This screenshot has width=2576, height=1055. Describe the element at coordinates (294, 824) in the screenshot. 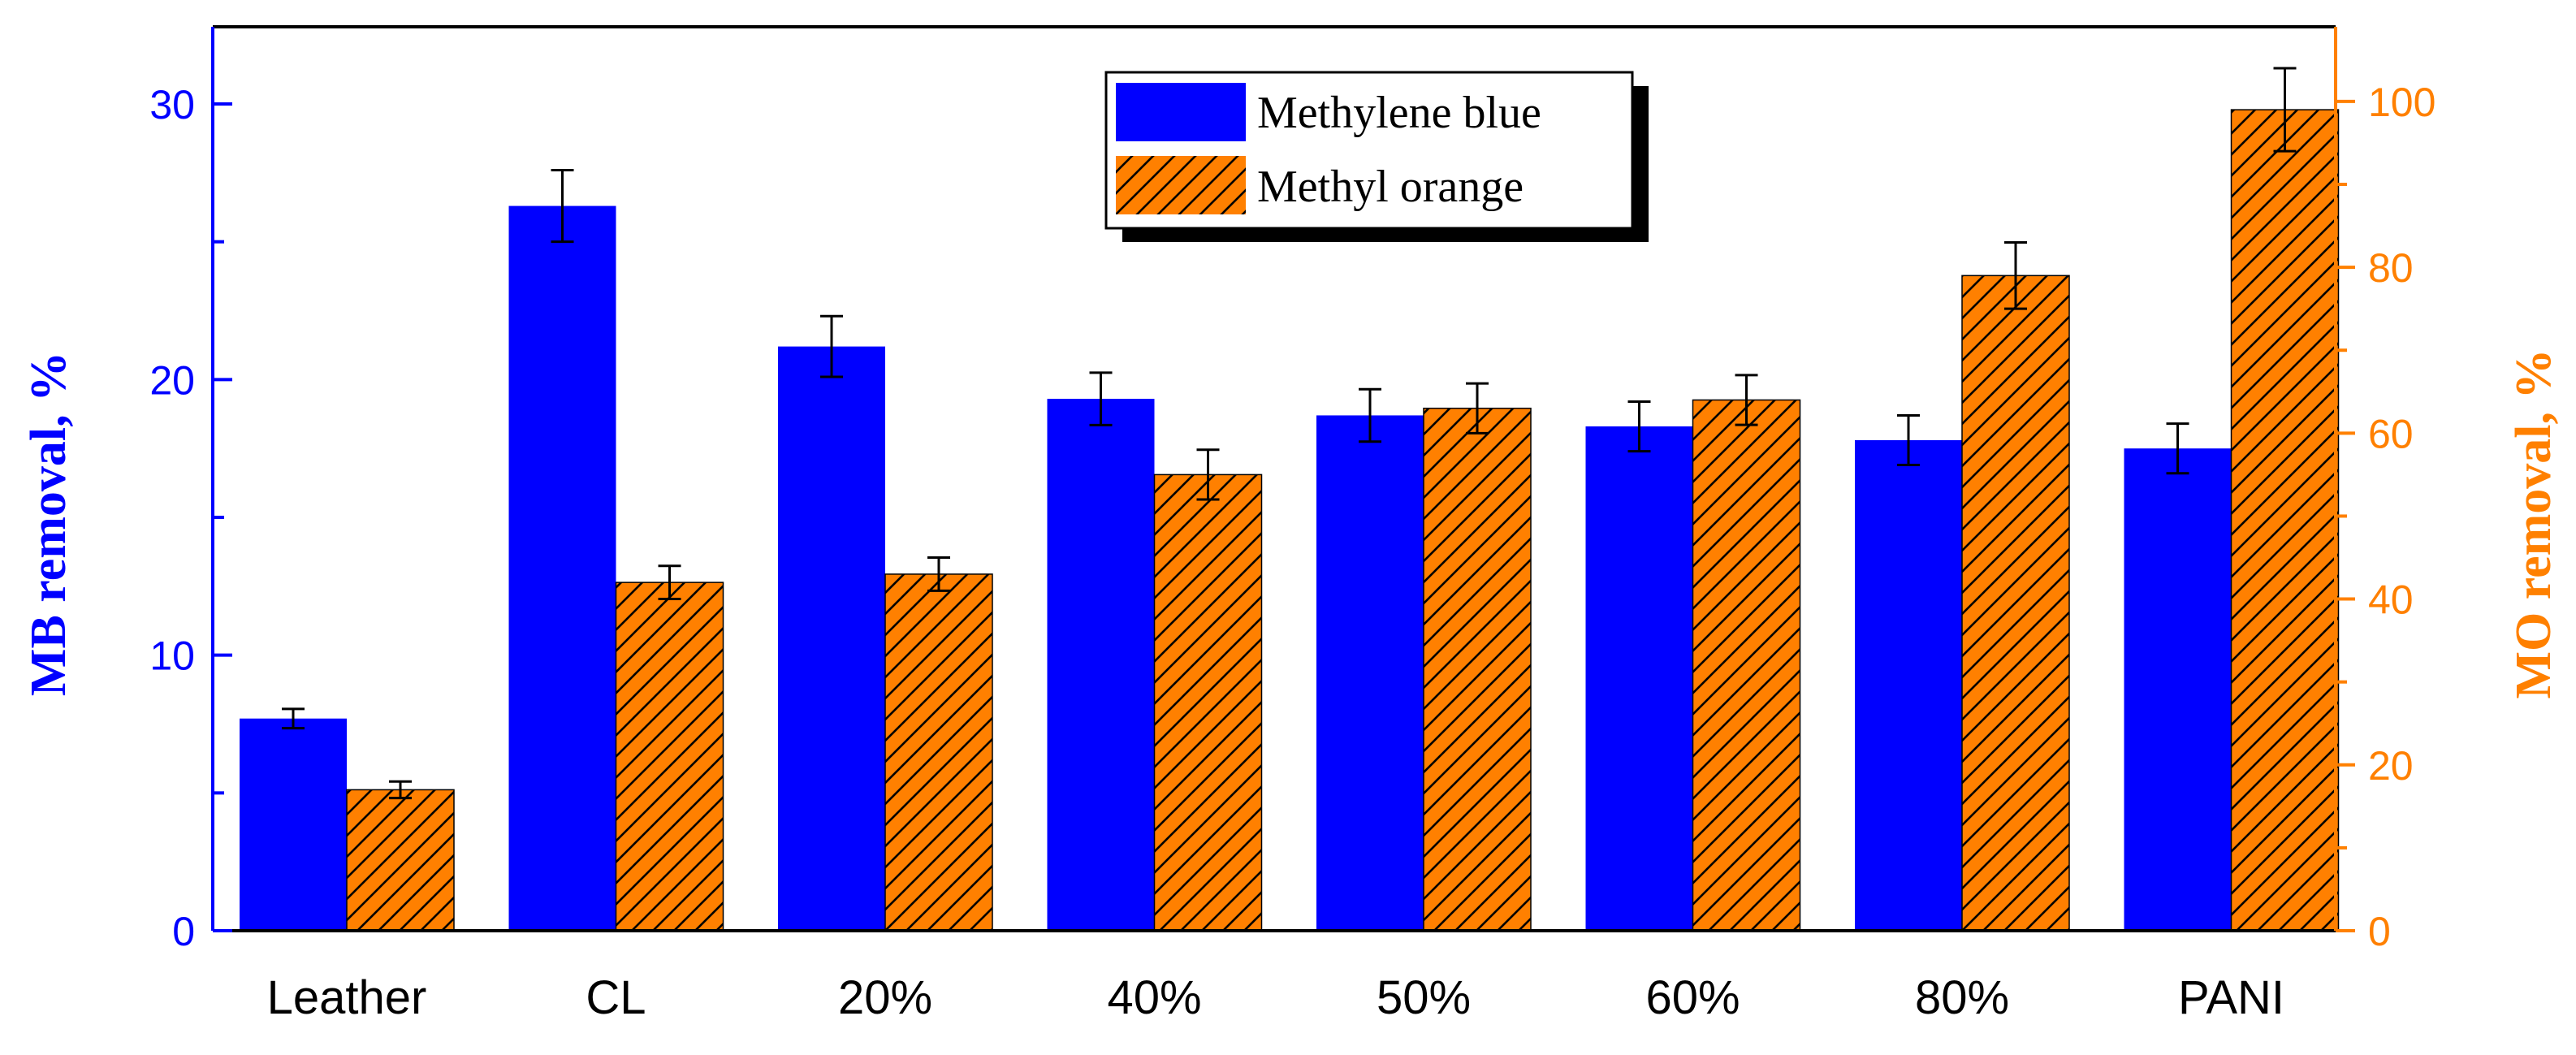

I see `bar-methylene-blue-leather` at that location.